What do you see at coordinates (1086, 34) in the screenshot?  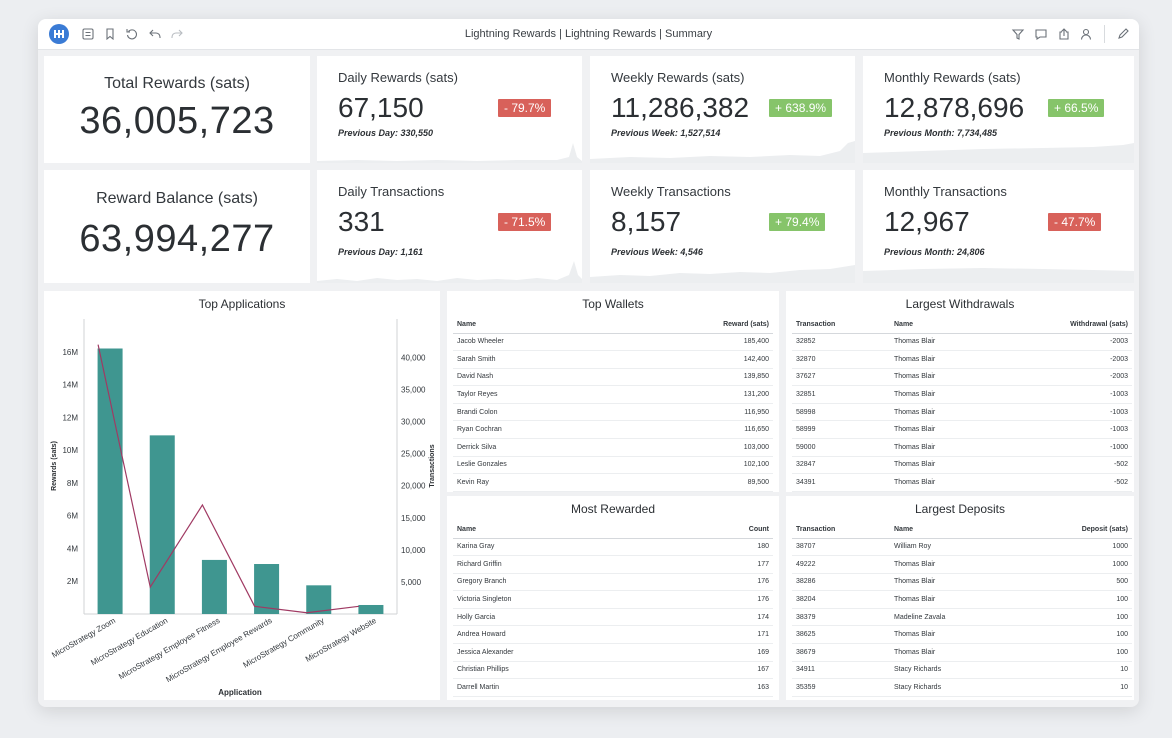 I see `user-icon` at bounding box center [1086, 34].